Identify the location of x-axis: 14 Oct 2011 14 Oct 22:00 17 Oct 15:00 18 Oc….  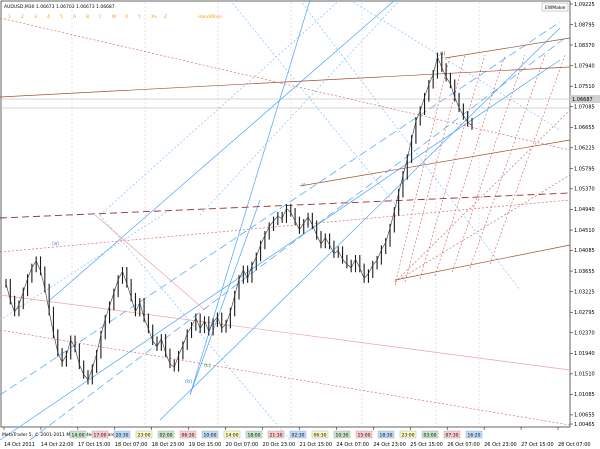
(297, 437).